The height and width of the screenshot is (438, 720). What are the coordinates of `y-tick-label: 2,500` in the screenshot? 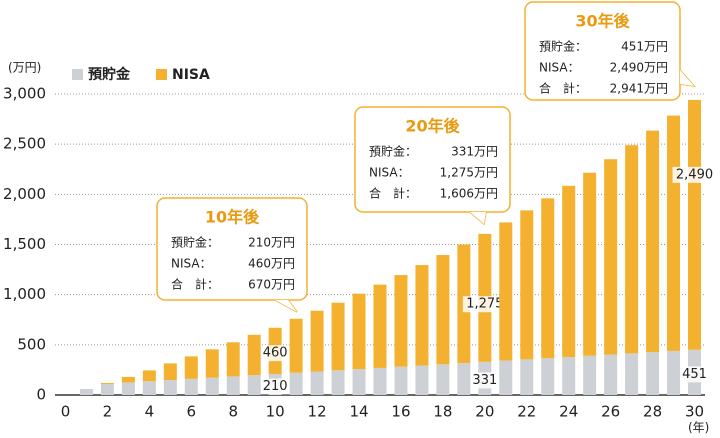 It's located at (24, 144).